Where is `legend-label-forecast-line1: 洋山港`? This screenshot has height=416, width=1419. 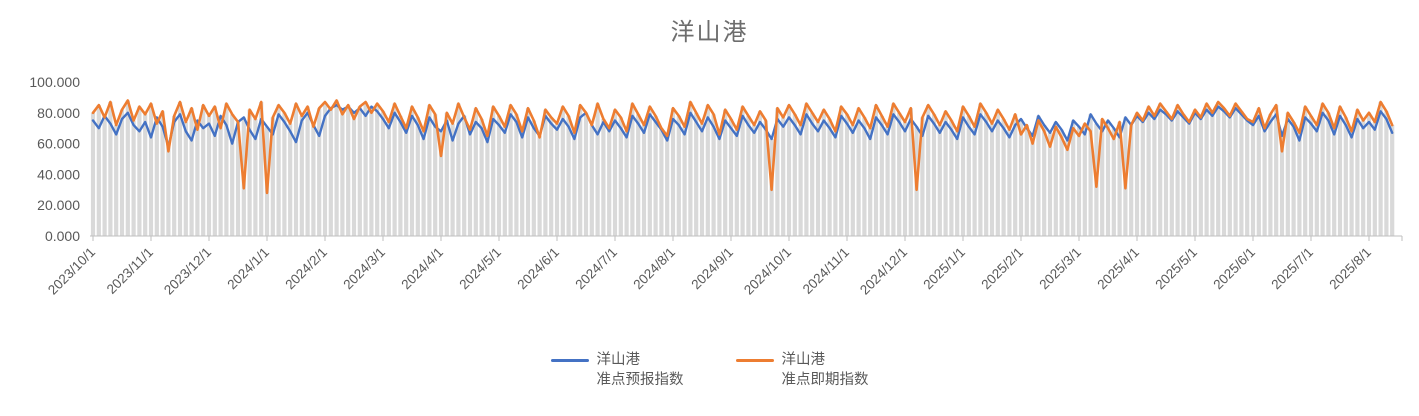 legend-label-forecast-line1: 洋山港 is located at coordinates (618, 360).